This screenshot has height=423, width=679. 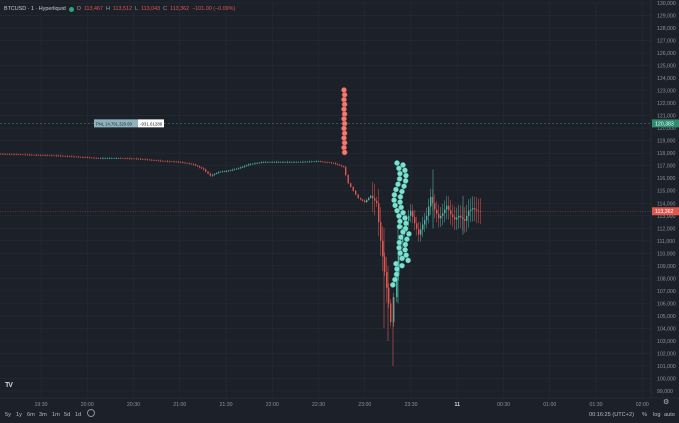 What do you see at coordinates (9, 385) in the screenshot?
I see `tradingview-logo-icon: TV` at bounding box center [9, 385].